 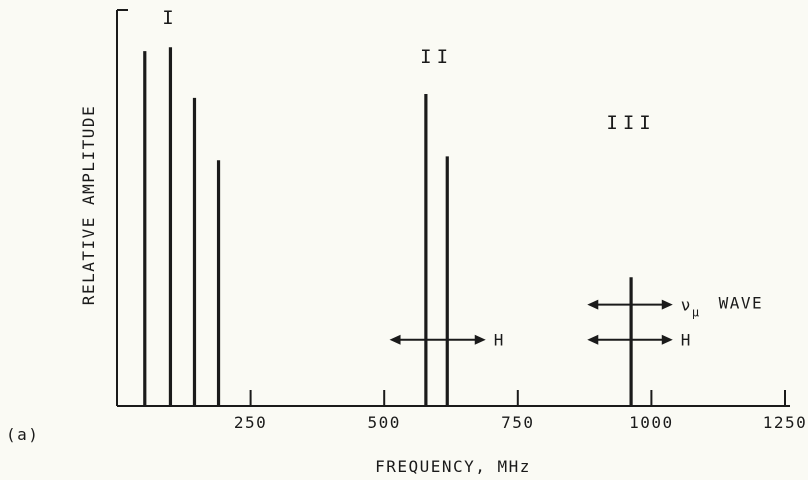 I want to click on annotations: H Hνμ WAVE, so click(x=576, y=322).